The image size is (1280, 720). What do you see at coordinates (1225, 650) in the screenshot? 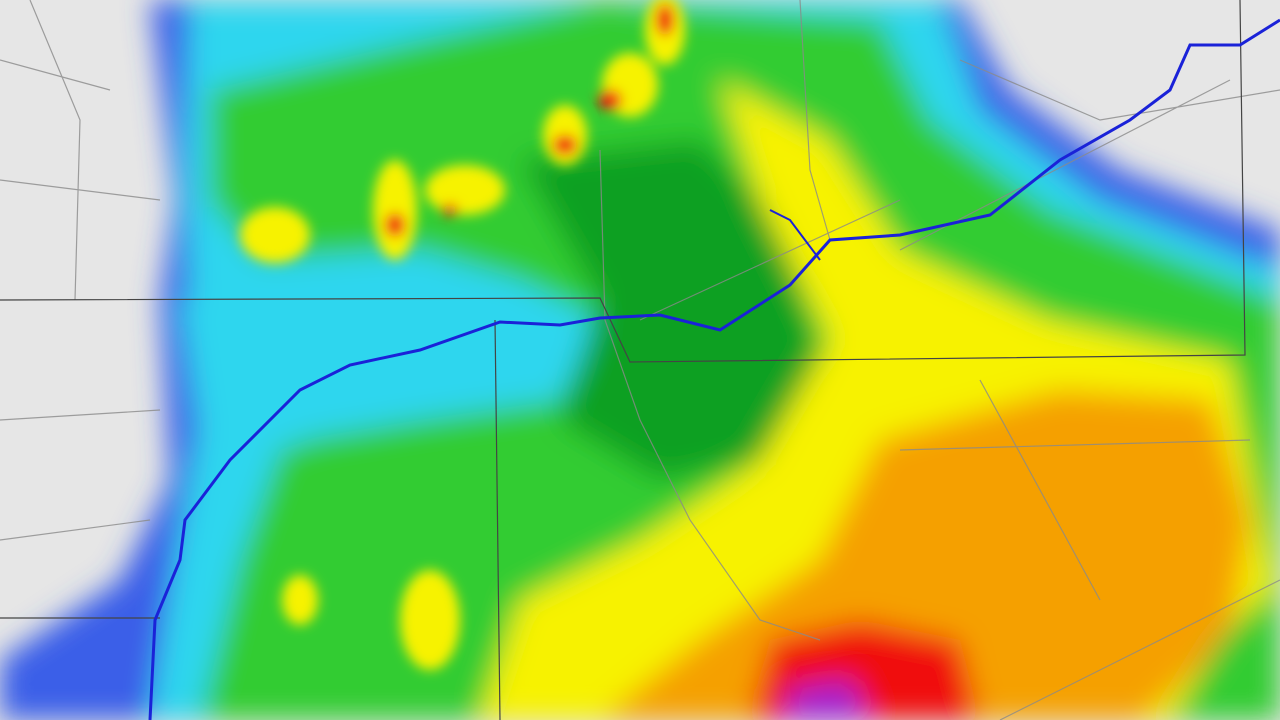
I see `precip-green-east` at bounding box center [1225, 650].